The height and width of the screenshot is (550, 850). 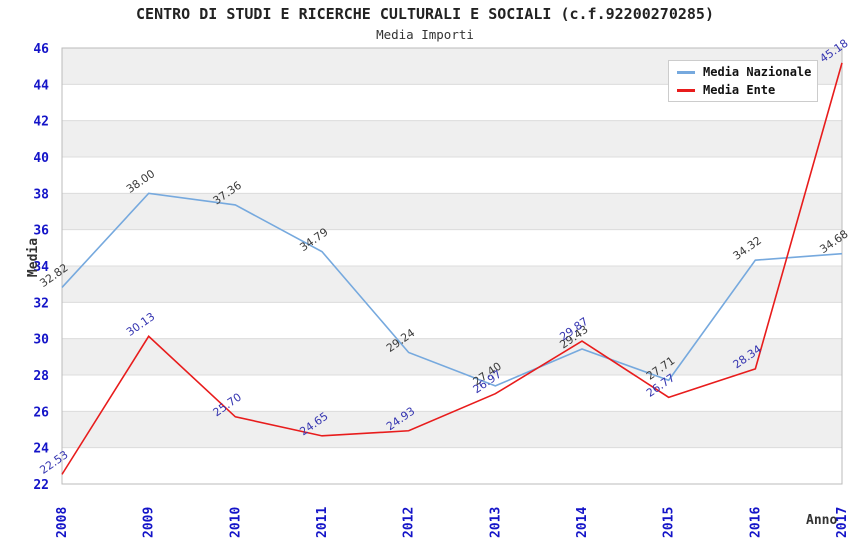 What do you see at coordinates (842, 522) in the screenshot?
I see `x-tick-label: 2017` at bounding box center [842, 522].